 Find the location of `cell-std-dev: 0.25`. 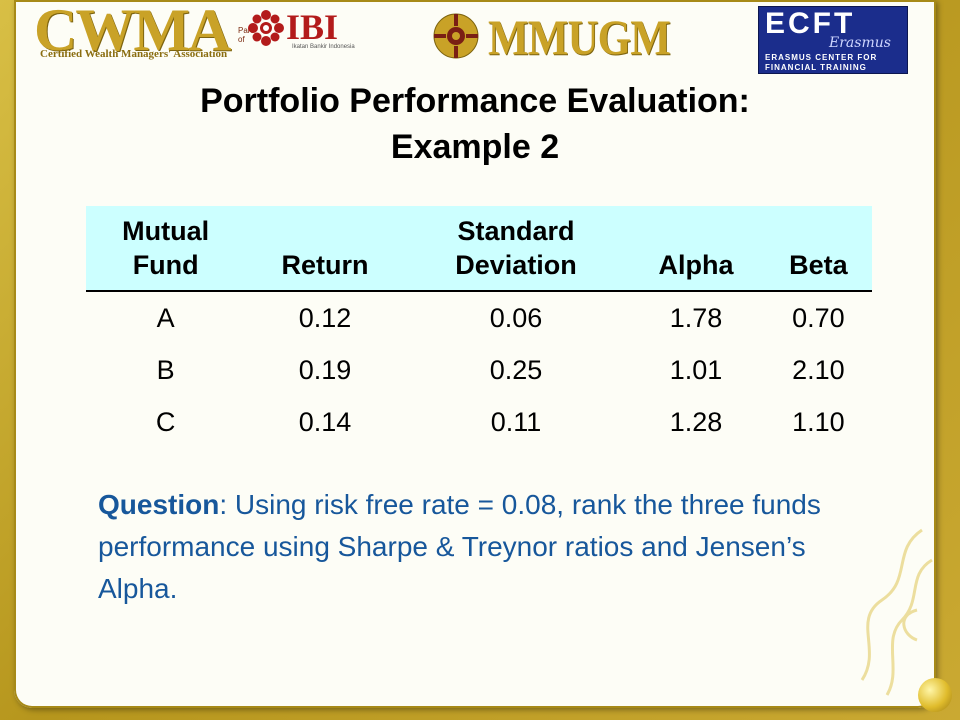

cell-std-dev: 0.25 is located at coordinates (516, 369).